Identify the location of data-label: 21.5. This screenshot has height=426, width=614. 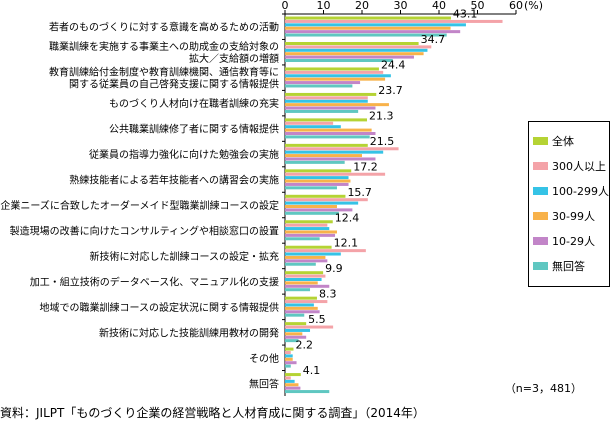
(382, 141).